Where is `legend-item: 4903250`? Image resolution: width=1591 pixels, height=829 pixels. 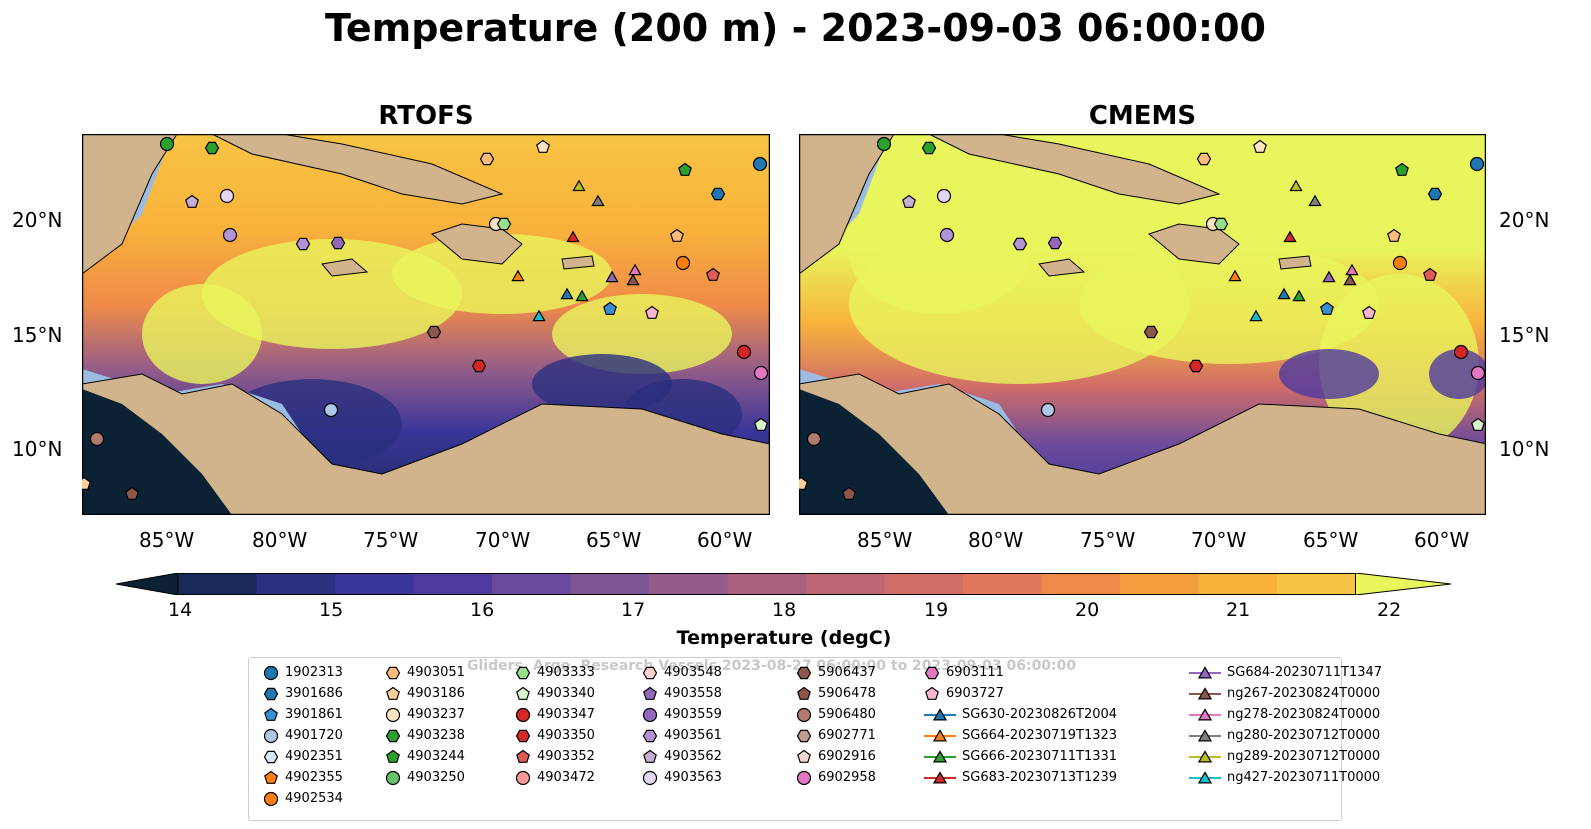
legend-item: 4903250 is located at coordinates (425, 777).